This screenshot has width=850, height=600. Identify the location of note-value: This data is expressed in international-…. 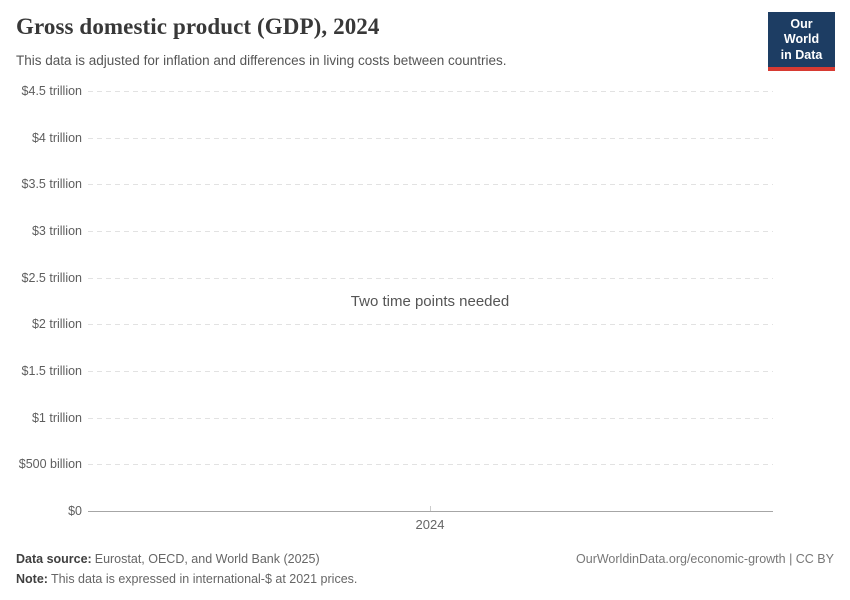
(204, 579).